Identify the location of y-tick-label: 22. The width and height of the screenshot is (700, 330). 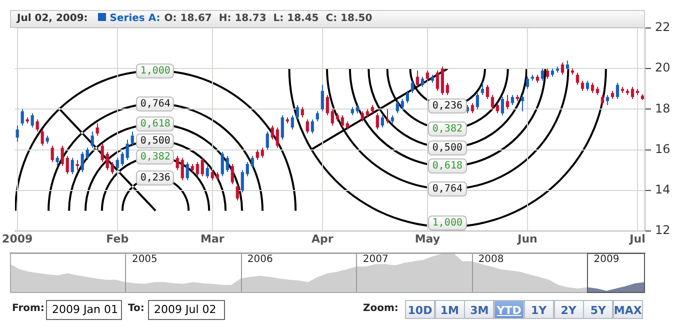
(662, 27).